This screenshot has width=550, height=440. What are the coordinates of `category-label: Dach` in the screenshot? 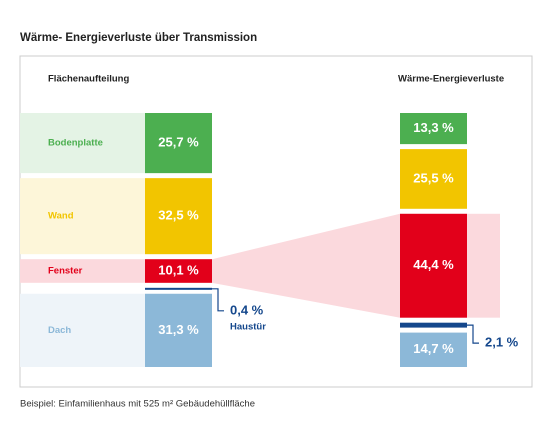 It's located at (59, 330).